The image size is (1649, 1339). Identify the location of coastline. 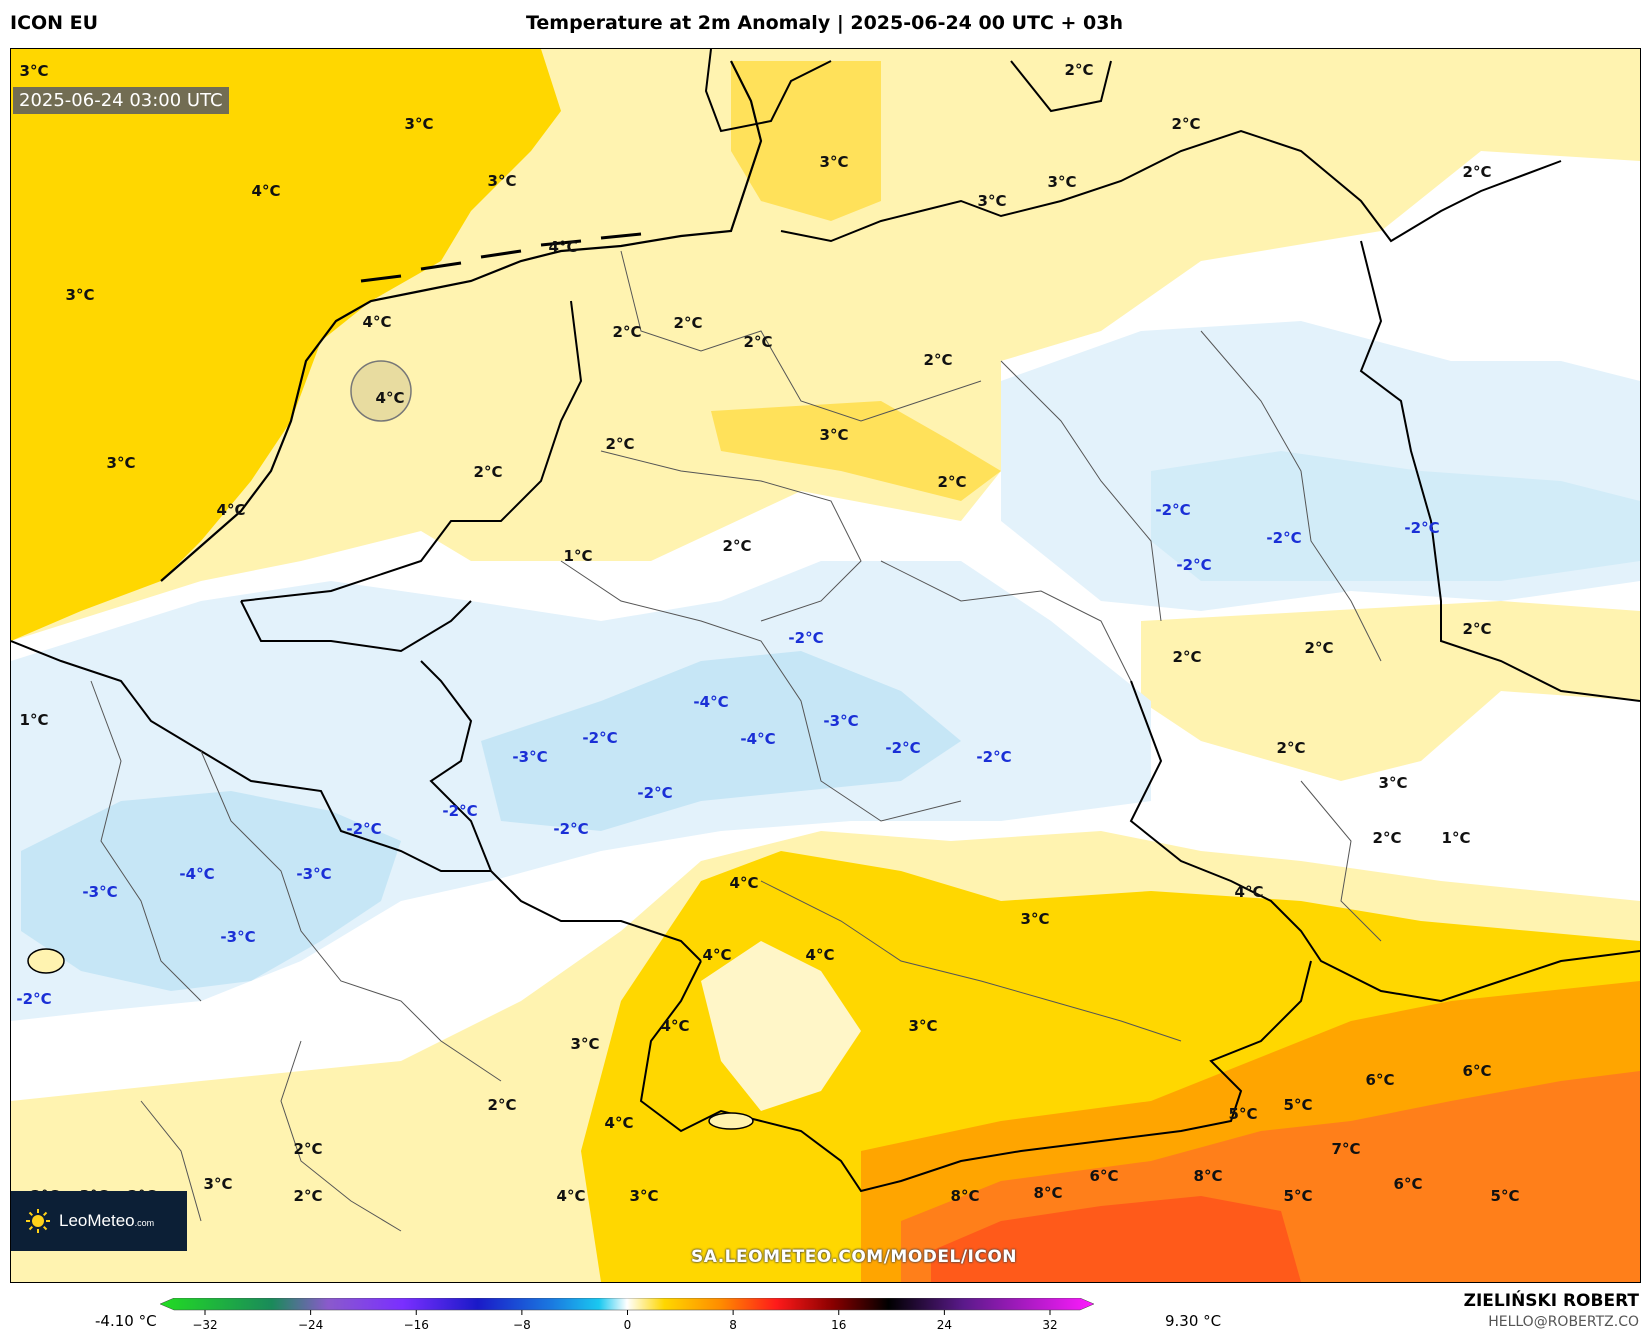
(461, 321).